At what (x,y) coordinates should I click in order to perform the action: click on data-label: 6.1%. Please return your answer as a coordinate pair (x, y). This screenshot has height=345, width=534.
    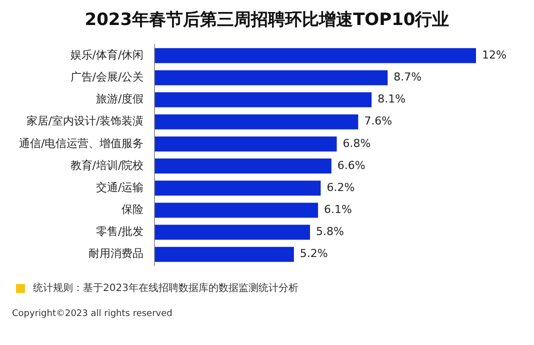
    Looking at the image, I should click on (338, 209).